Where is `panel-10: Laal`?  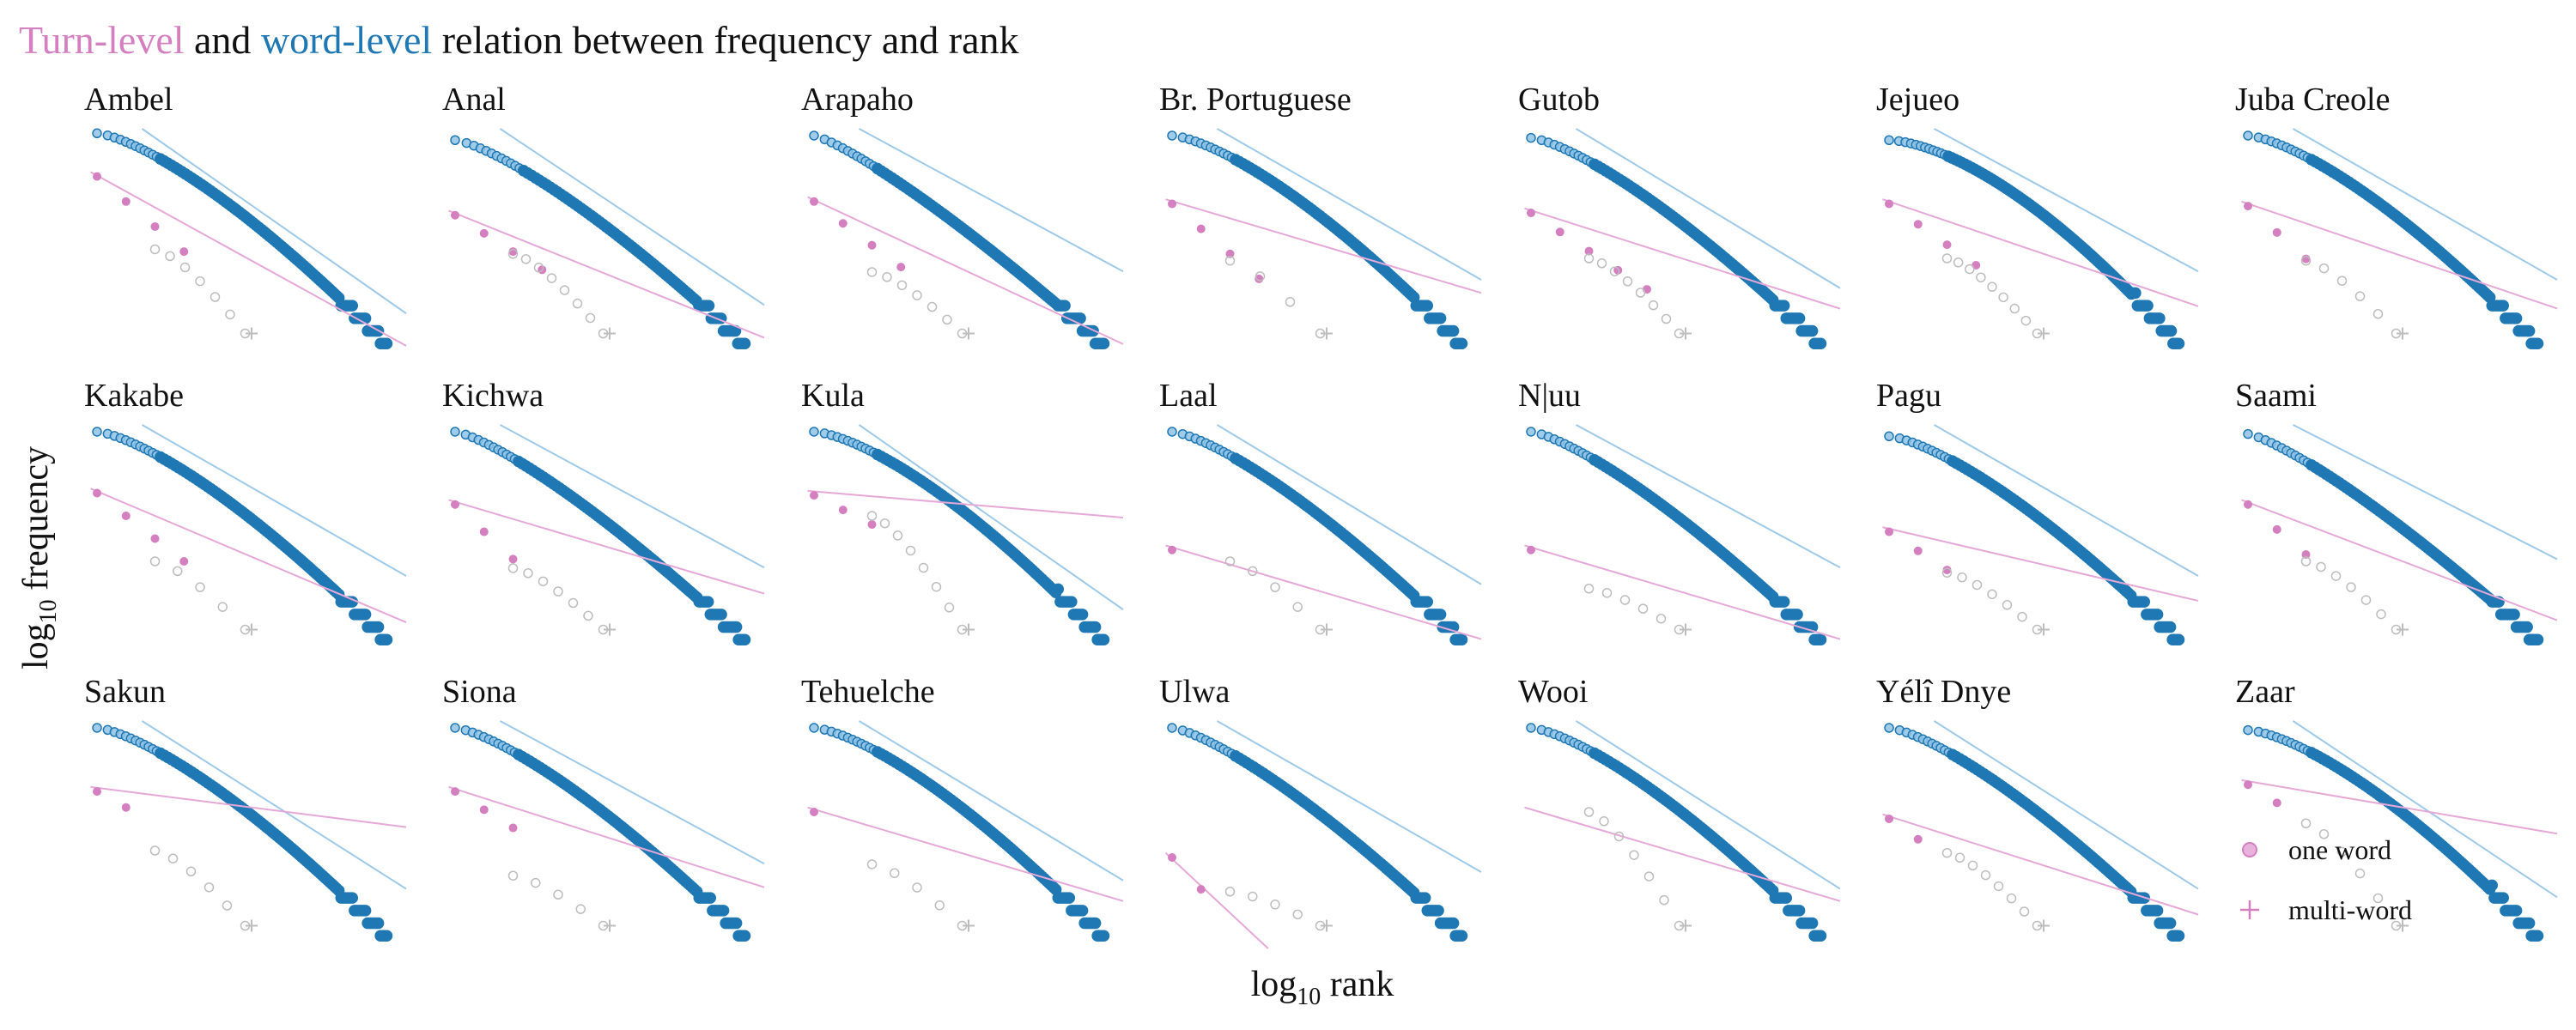 panel-10: Laal is located at coordinates (1320, 512).